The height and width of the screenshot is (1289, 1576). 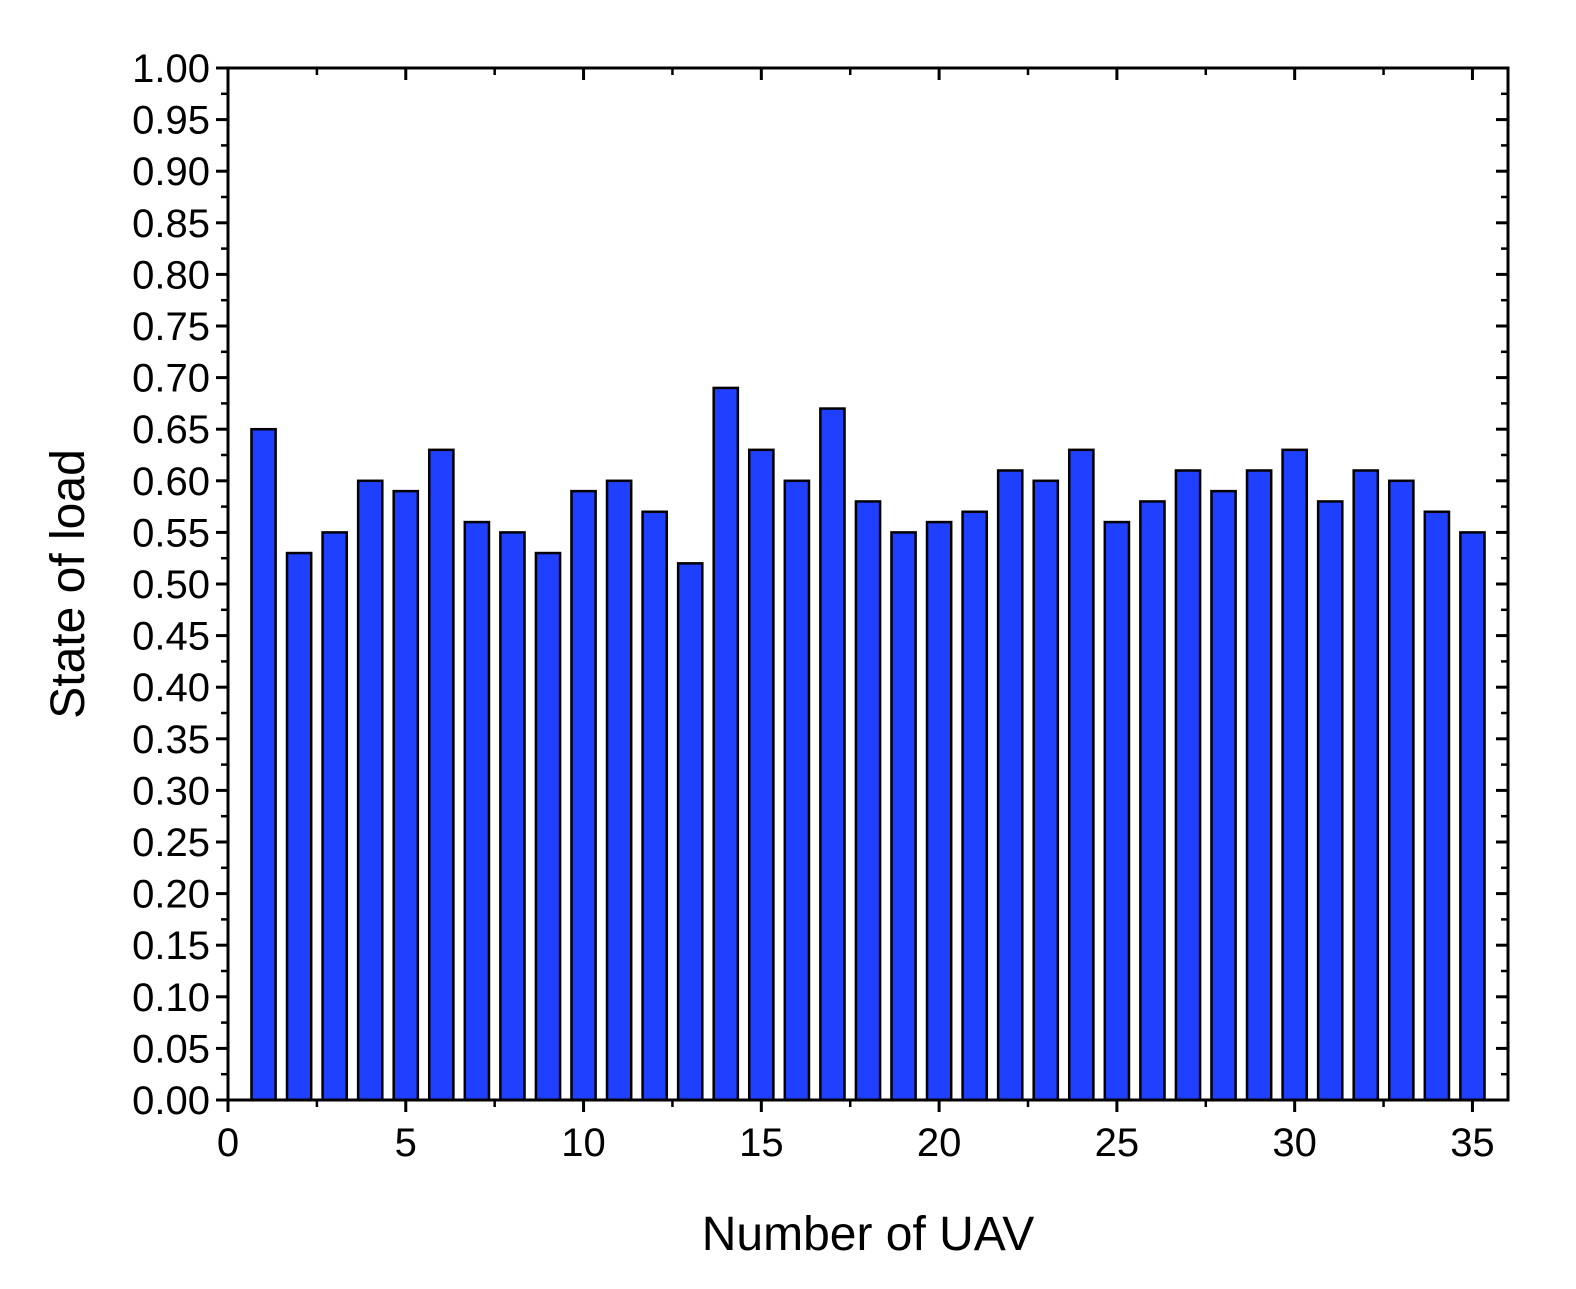 What do you see at coordinates (1294, 1143) in the screenshot?
I see `x-tick-label: 30` at bounding box center [1294, 1143].